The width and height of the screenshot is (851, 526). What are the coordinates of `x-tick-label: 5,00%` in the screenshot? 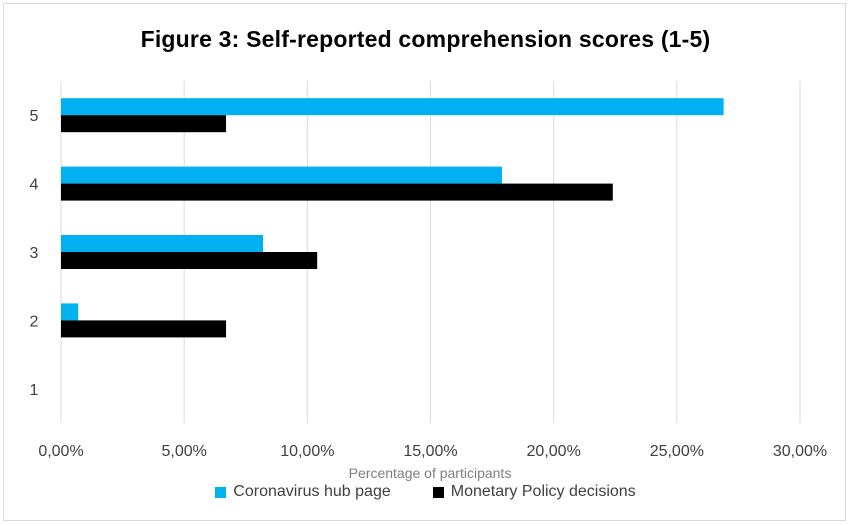 It's located at (183, 451).